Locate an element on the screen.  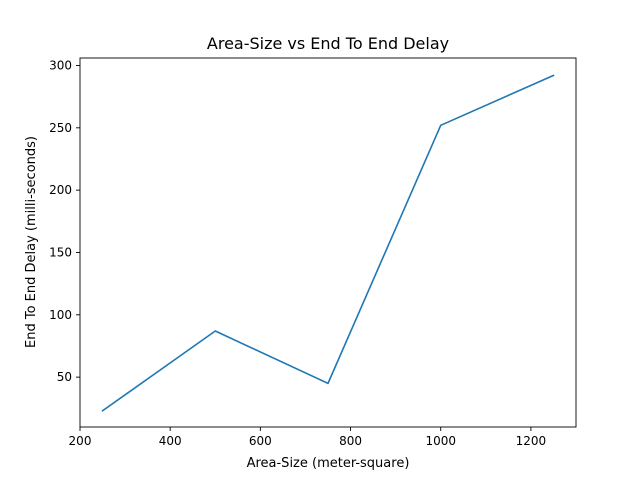
y-tick-label: 50 is located at coordinates (64, 377).